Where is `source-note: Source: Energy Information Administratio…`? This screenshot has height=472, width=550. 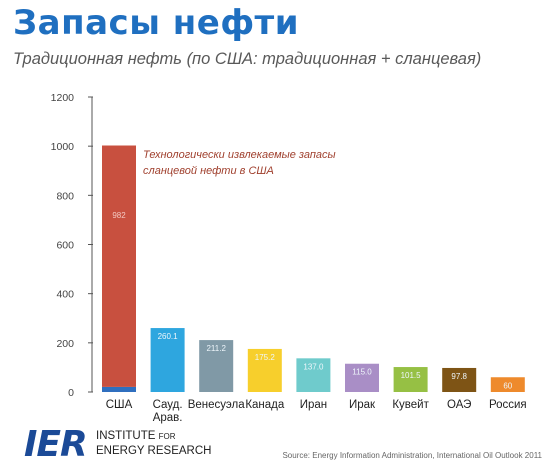 source-note: Source: Energy Information Administratio… is located at coordinates (412, 455).